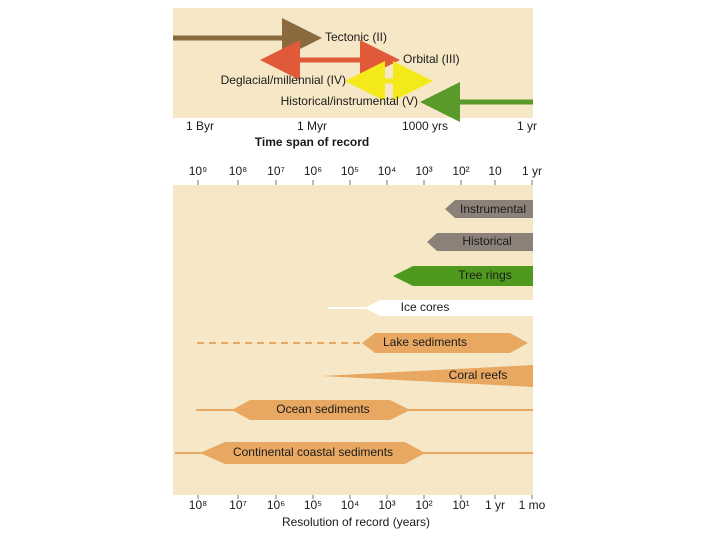 This screenshot has width=720, height=540. I want to click on axis-title: Resolution of record (years), so click(356, 522).